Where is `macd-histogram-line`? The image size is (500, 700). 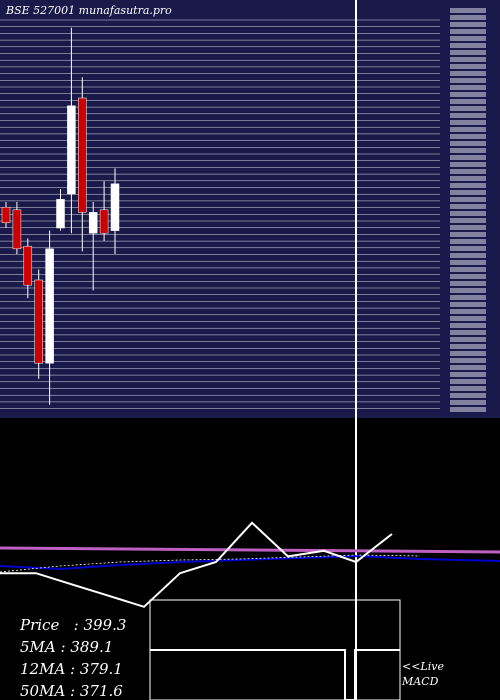
macd-histogram-line is located at coordinates (275, 674).